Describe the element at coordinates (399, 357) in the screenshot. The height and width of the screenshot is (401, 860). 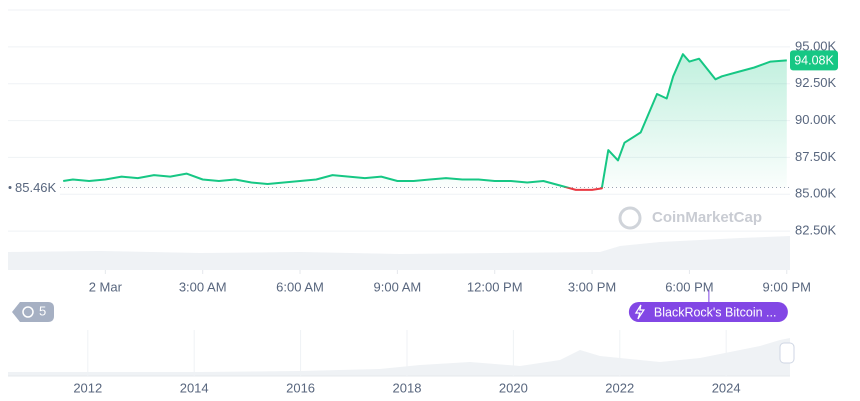
I see `navigator-area` at that location.